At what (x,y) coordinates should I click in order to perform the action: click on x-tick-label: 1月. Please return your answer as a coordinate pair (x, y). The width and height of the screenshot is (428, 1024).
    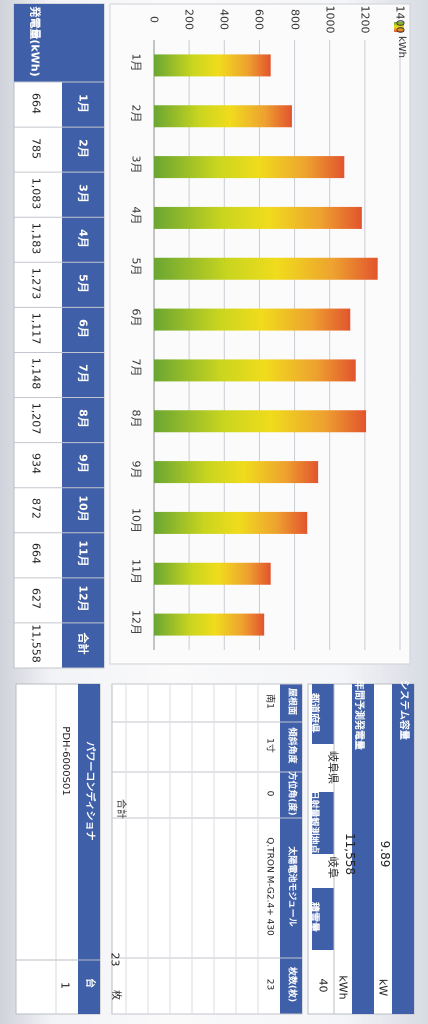
    Looking at the image, I should click on (136, 62).